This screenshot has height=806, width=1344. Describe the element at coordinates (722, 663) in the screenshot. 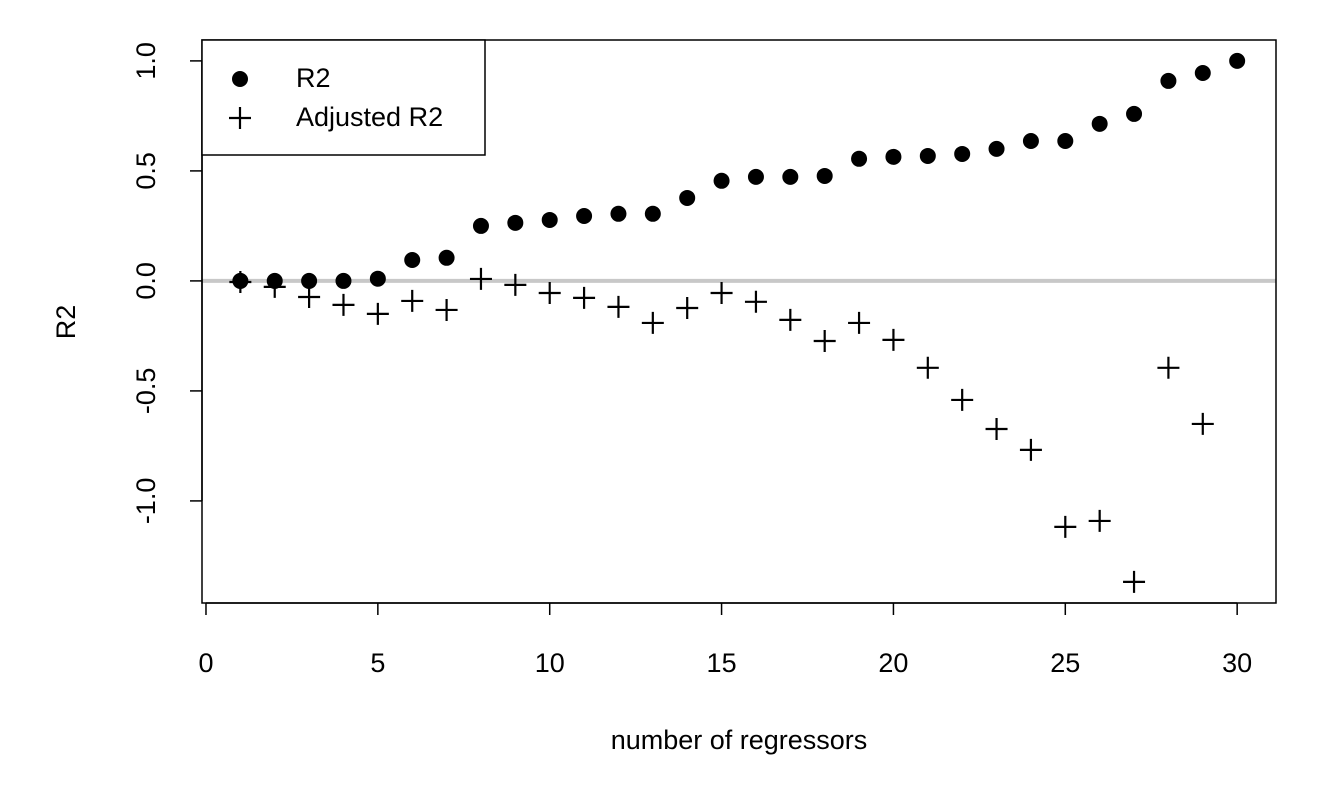

I see `x-tick-label: 15` at that location.